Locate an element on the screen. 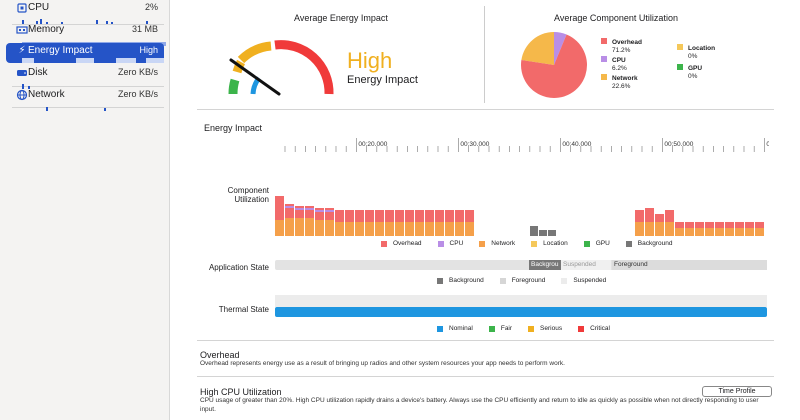 Image resolution: width=800 pixels, height=420 pixels. gauge-name: Memory is located at coordinates (46, 29).